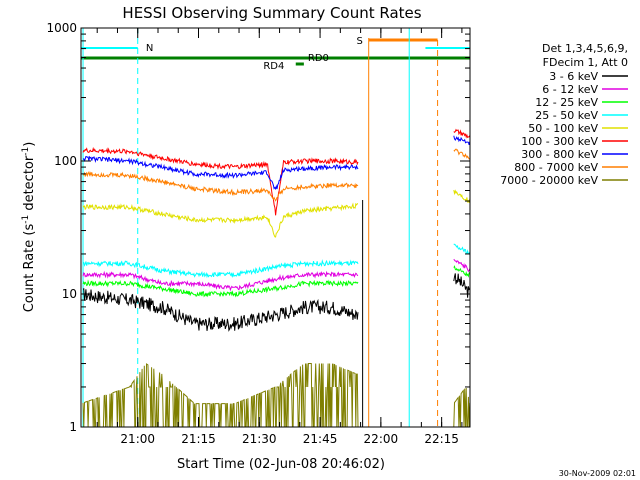 Image resolution: width=640 pixels, height=480 pixels. I want to click on legend-entry-label: 100 - 300 keV, so click(559, 141).